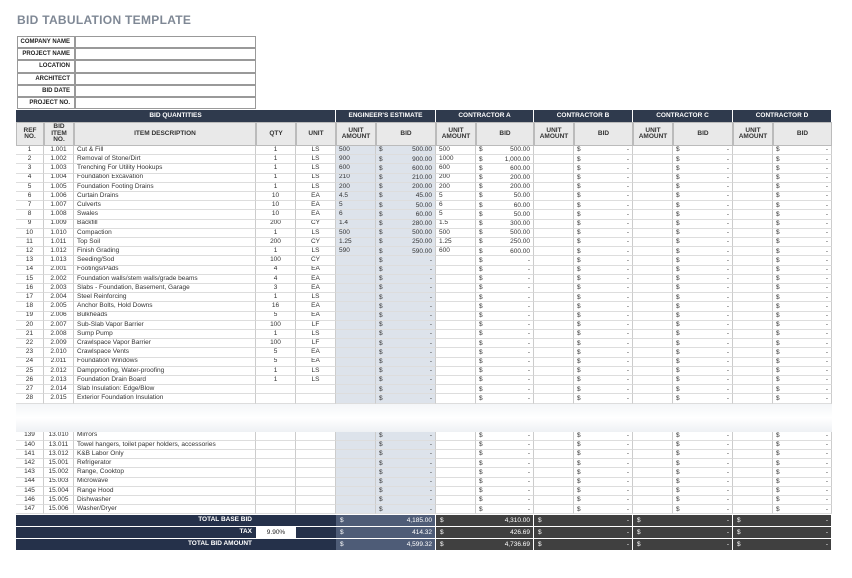 The width and height of the screenshot is (852, 578). Describe the element at coordinates (422, 242) in the screenshot. I see `bid-value: 250.00` at that location.